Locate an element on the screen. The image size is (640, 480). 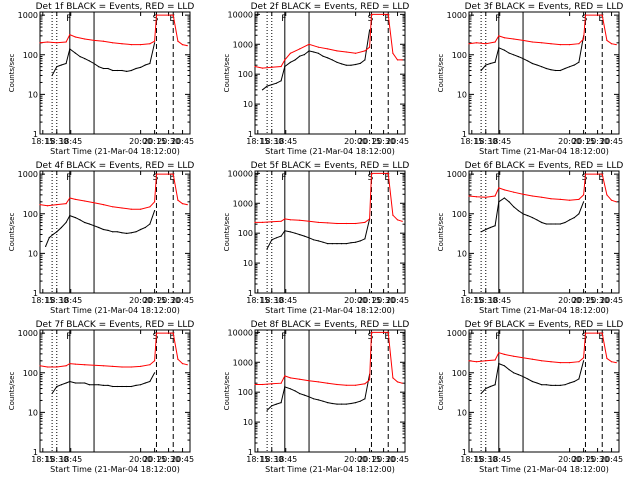
x-tick-label: 20:00 is located at coordinates (140, 141).